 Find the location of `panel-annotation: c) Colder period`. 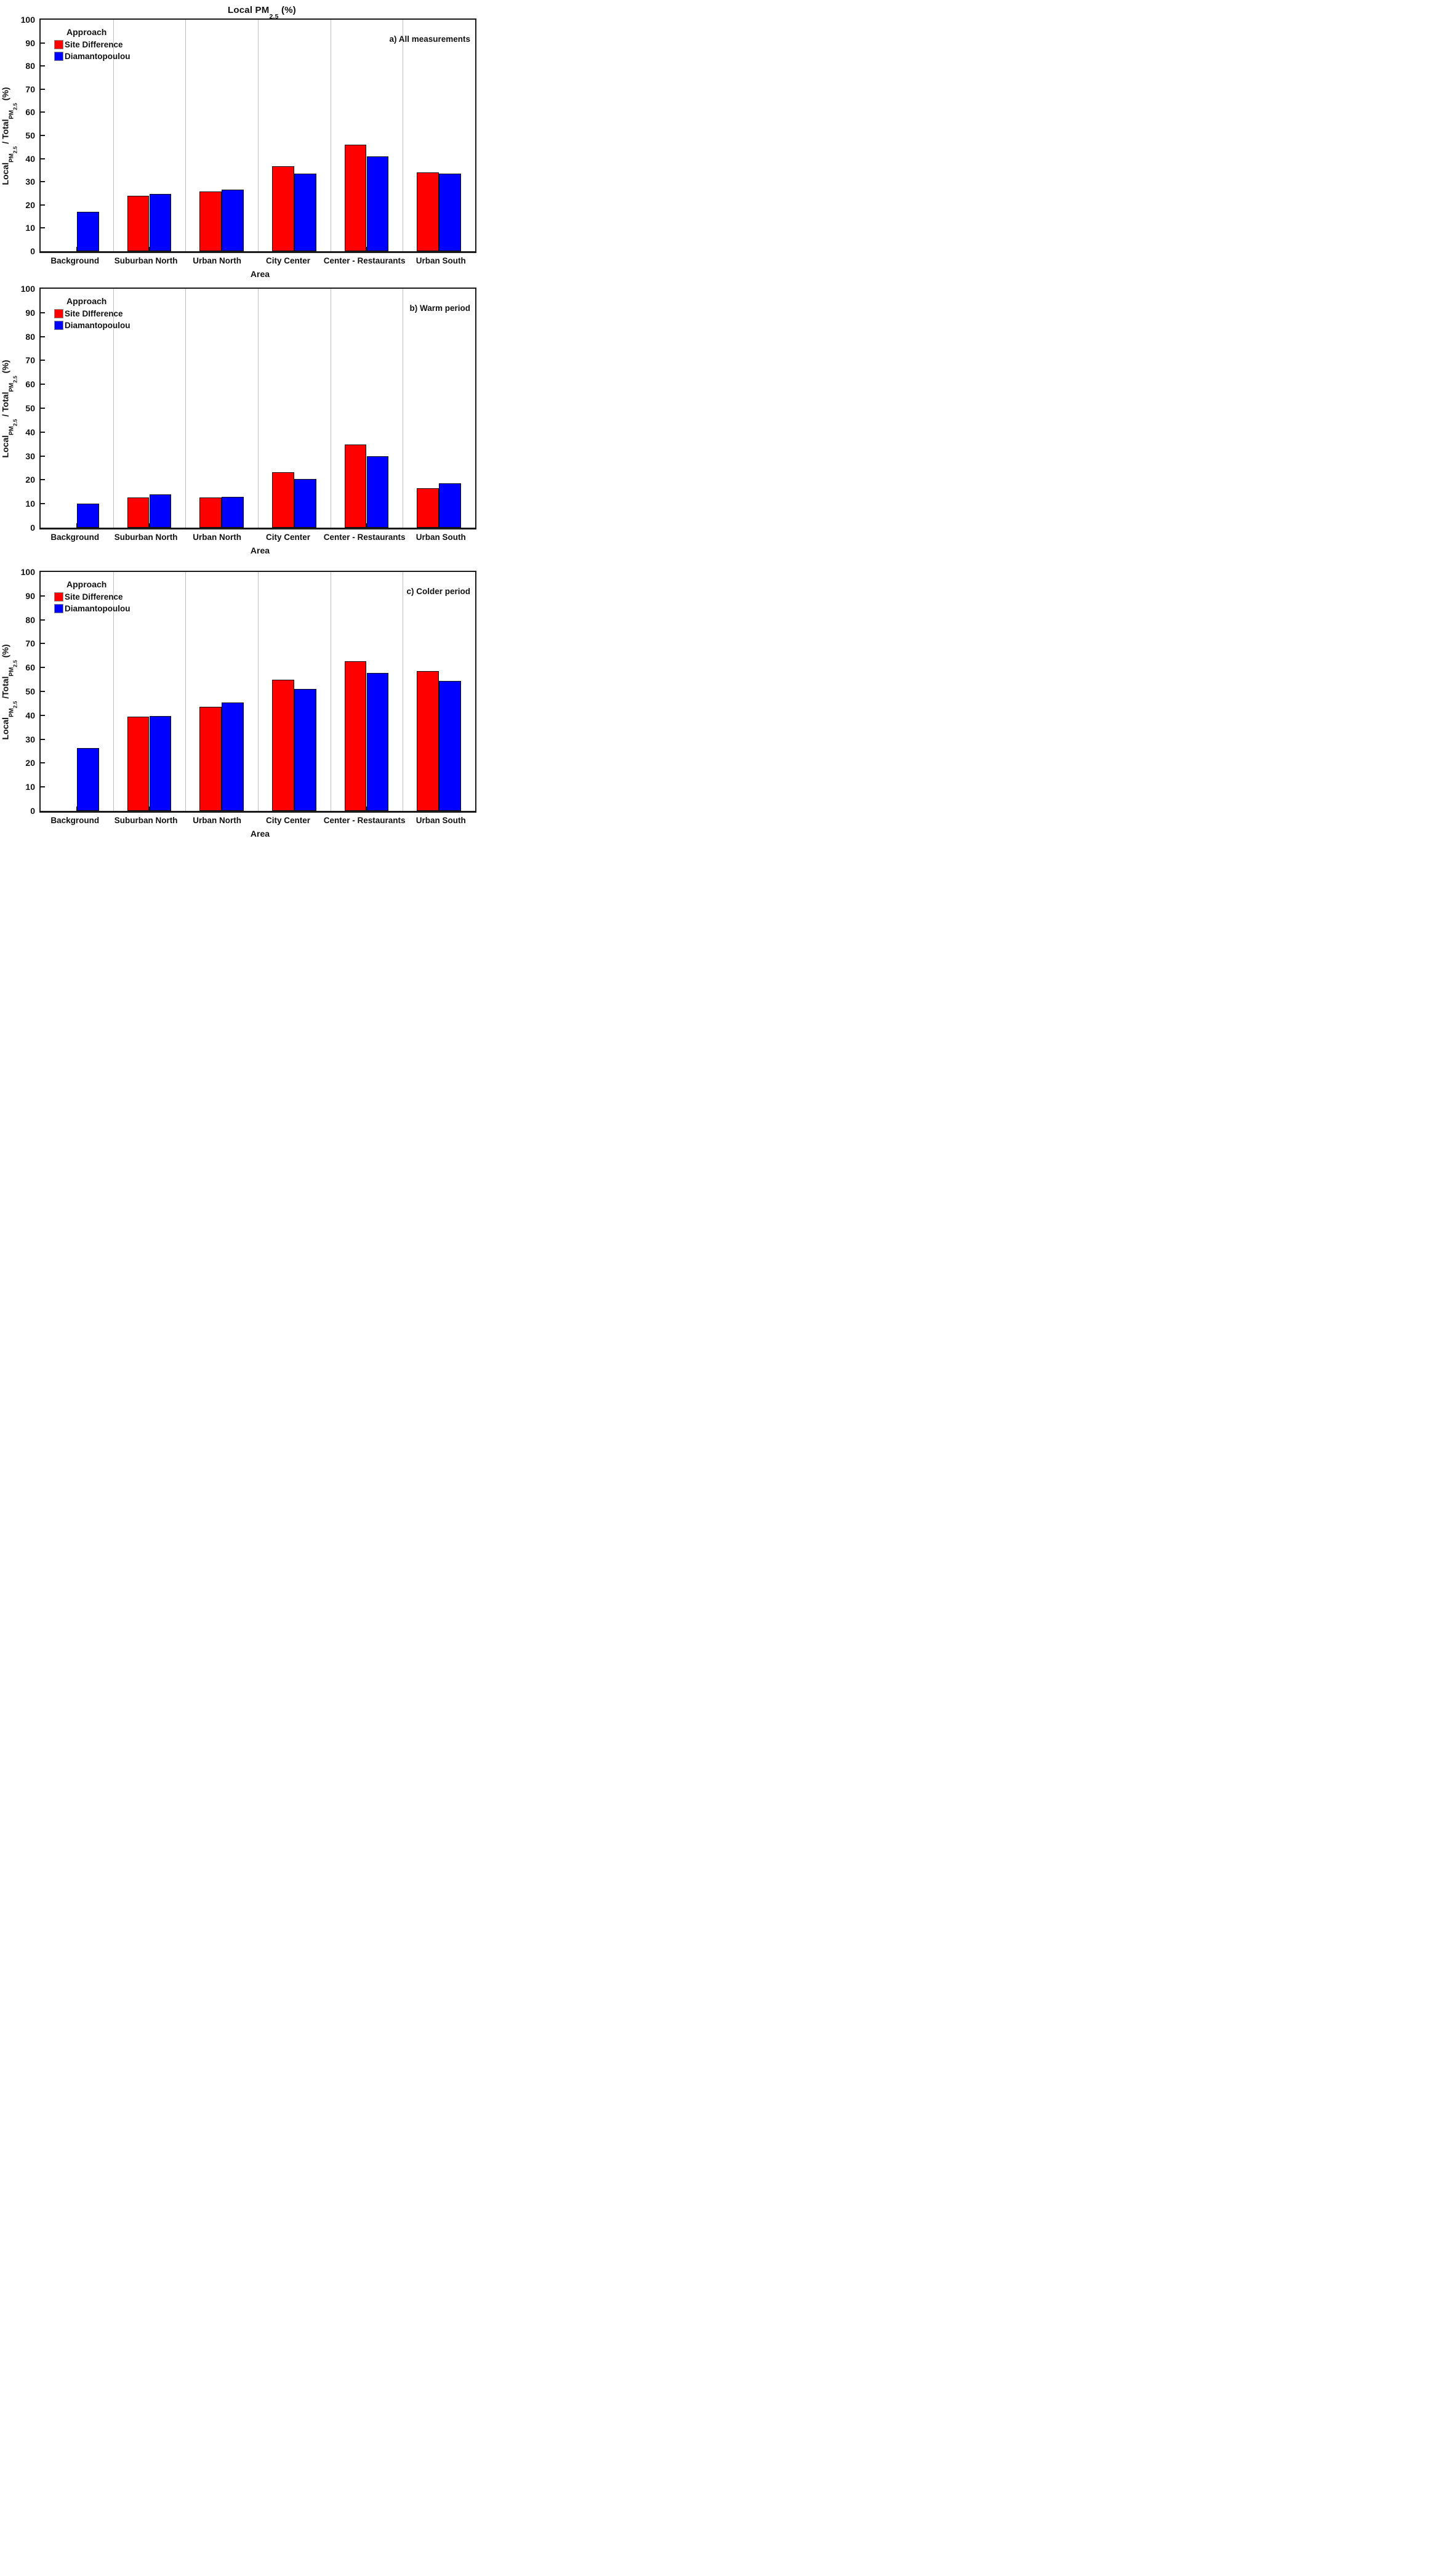

panel-annotation: c) Colder period is located at coordinates (438, 591).